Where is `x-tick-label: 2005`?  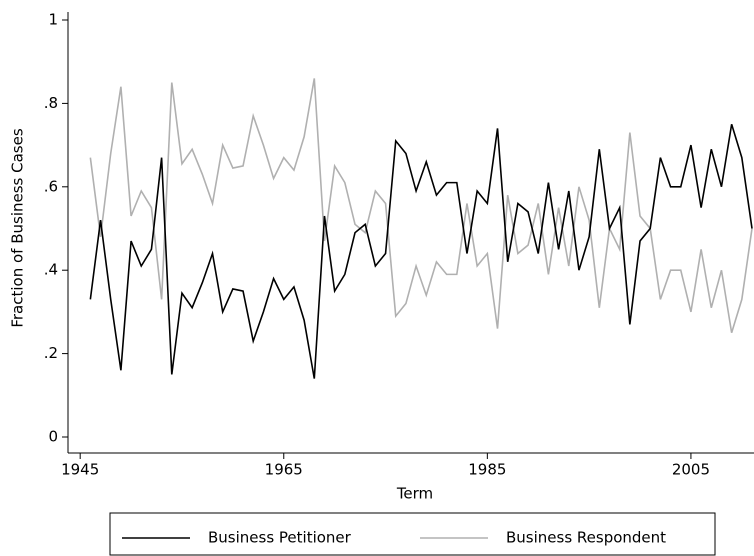
x-tick-label: 2005 is located at coordinates (691, 470).